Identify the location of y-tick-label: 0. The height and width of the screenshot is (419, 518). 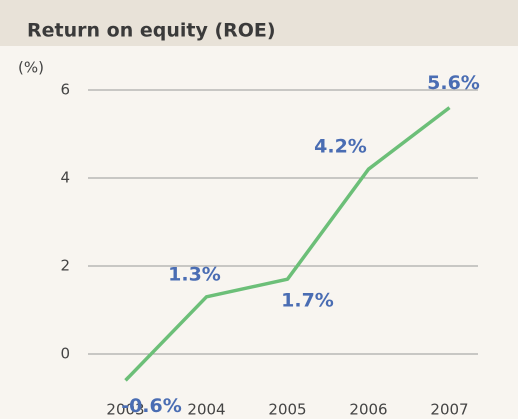
(65, 354).